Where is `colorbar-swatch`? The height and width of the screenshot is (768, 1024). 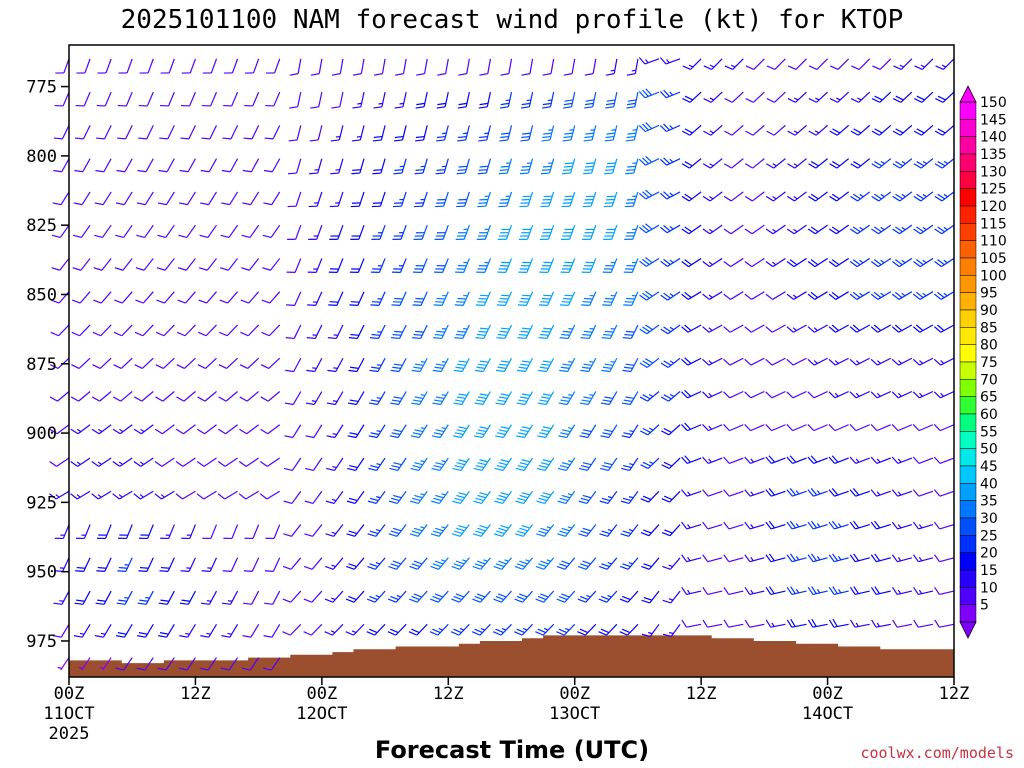
colorbar-swatch is located at coordinates (968, 162).